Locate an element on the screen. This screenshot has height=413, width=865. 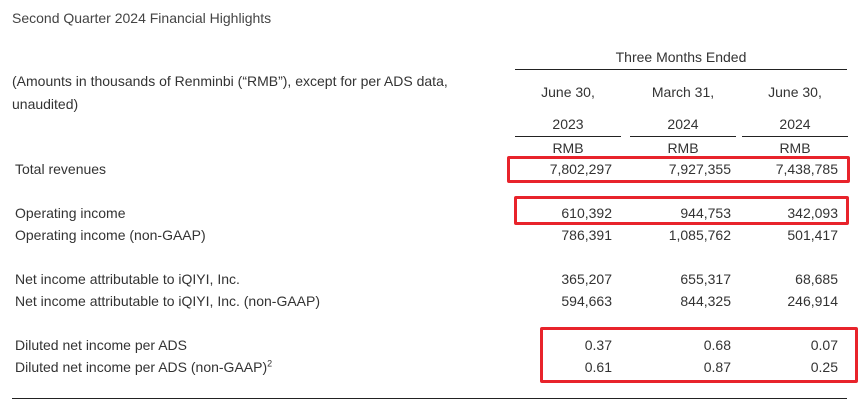
row-label-operating-income: Operating income is located at coordinates (70, 213).